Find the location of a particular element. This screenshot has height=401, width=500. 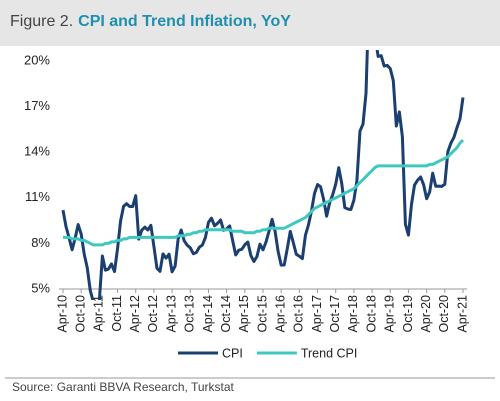

x-tick-label: Oct-14 is located at coordinates (226, 314).